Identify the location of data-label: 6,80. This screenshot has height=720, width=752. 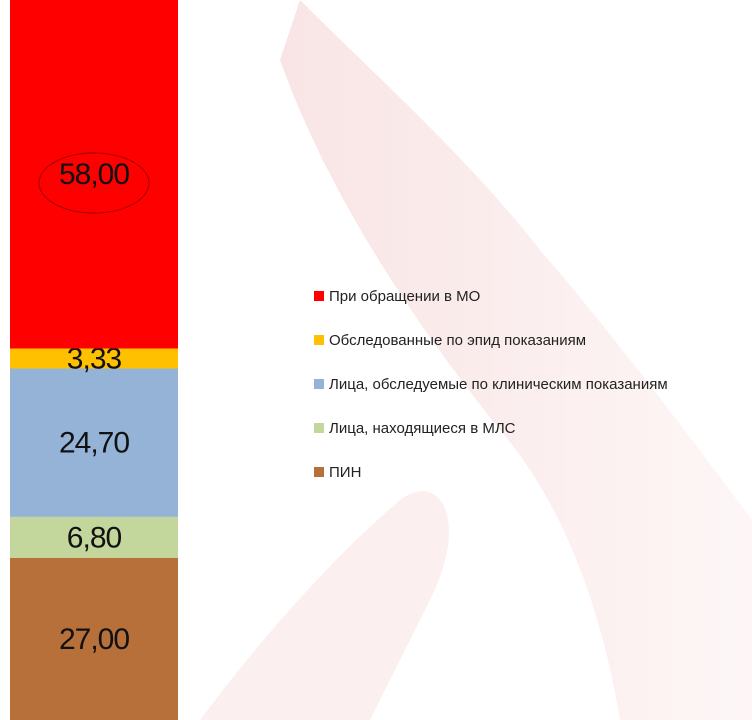
(94, 537).